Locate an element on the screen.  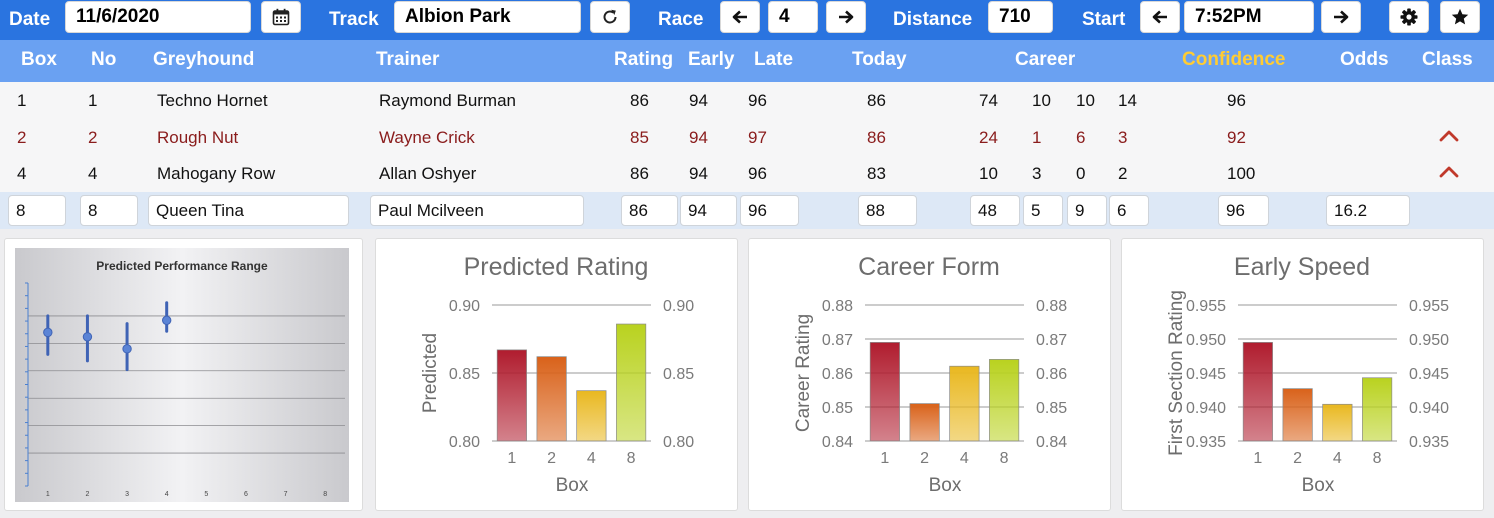
refresh-button is located at coordinates (610, 17).